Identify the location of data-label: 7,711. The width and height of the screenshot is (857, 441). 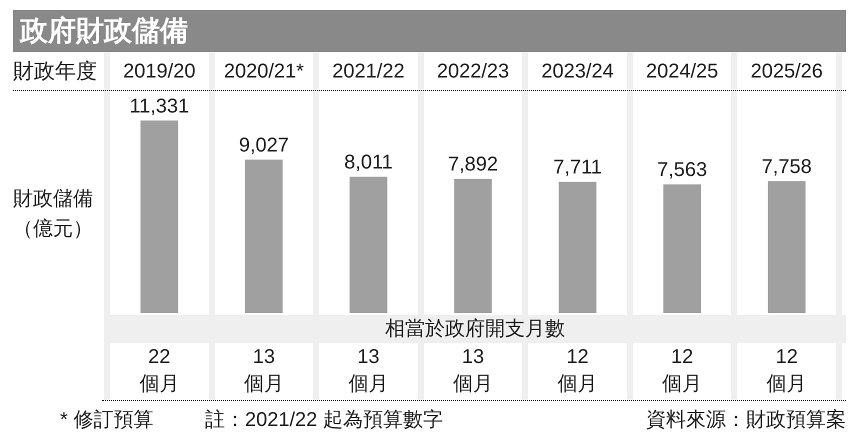
(577, 167).